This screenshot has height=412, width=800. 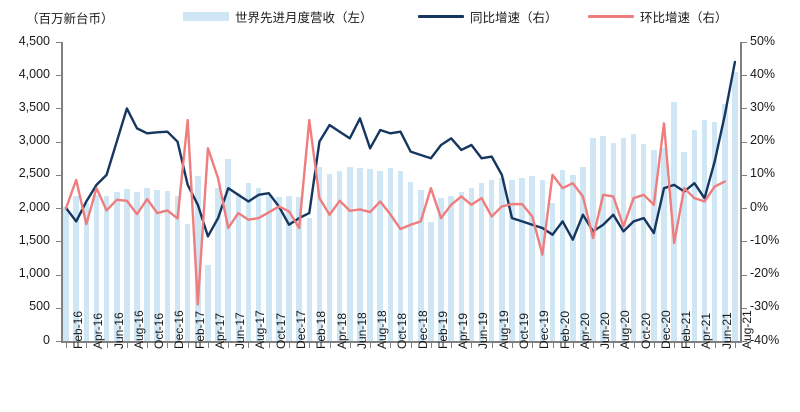 I want to click on x-label-Oct-17: Oct-17, so click(x=280, y=330).